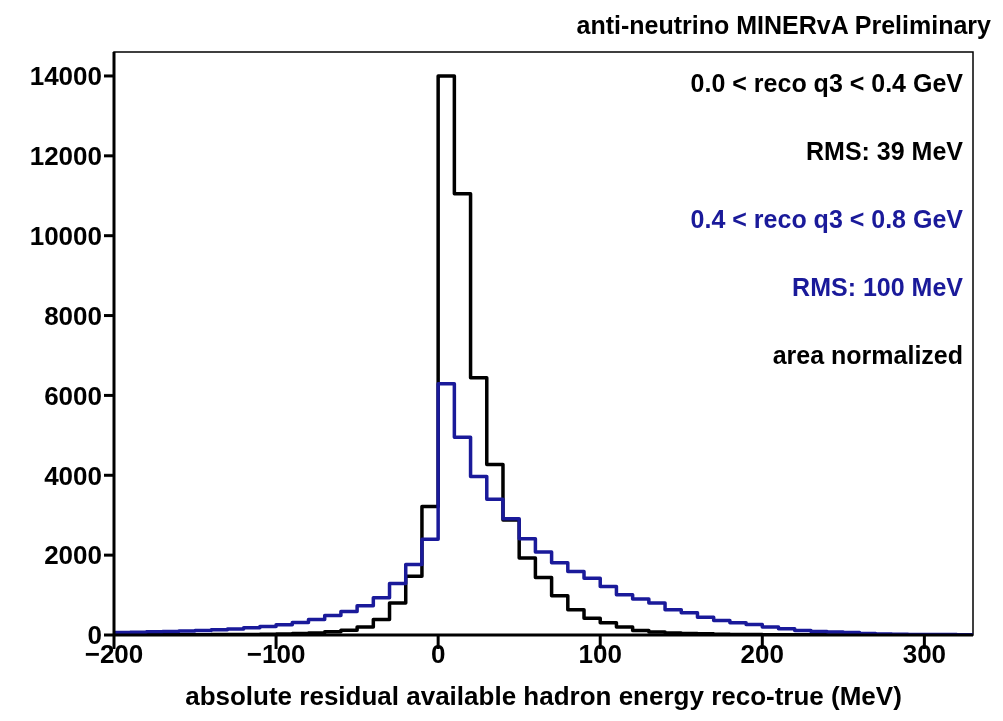 This screenshot has height=721, width=1003. What do you see at coordinates (65, 235) in the screenshot?
I see `y-tick-label: 10000` at bounding box center [65, 235].